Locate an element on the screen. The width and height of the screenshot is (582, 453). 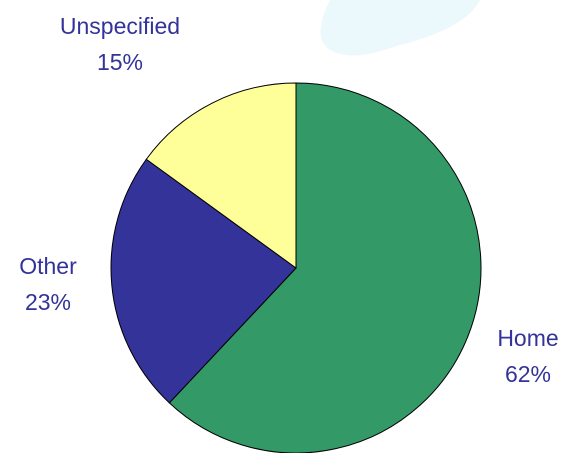
slice-category-label: Other is located at coordinates (48, 266).